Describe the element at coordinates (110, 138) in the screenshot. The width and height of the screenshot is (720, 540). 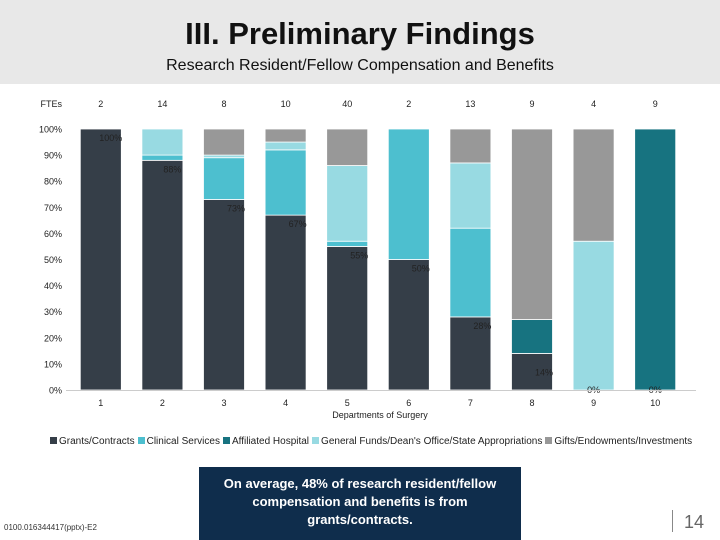
I see `data-label: 100%` at that location.